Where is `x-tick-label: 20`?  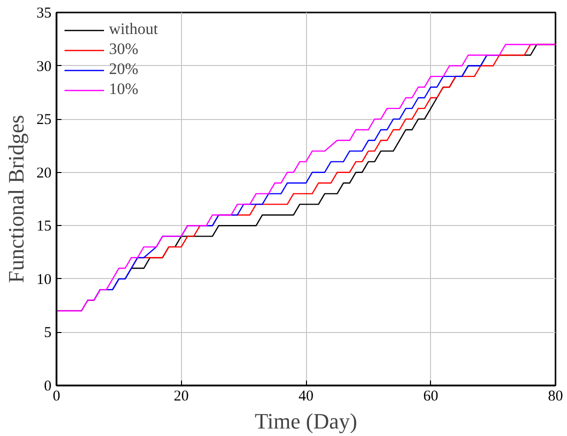 x-tick-label: 20 is located at coordinates (181, 396).